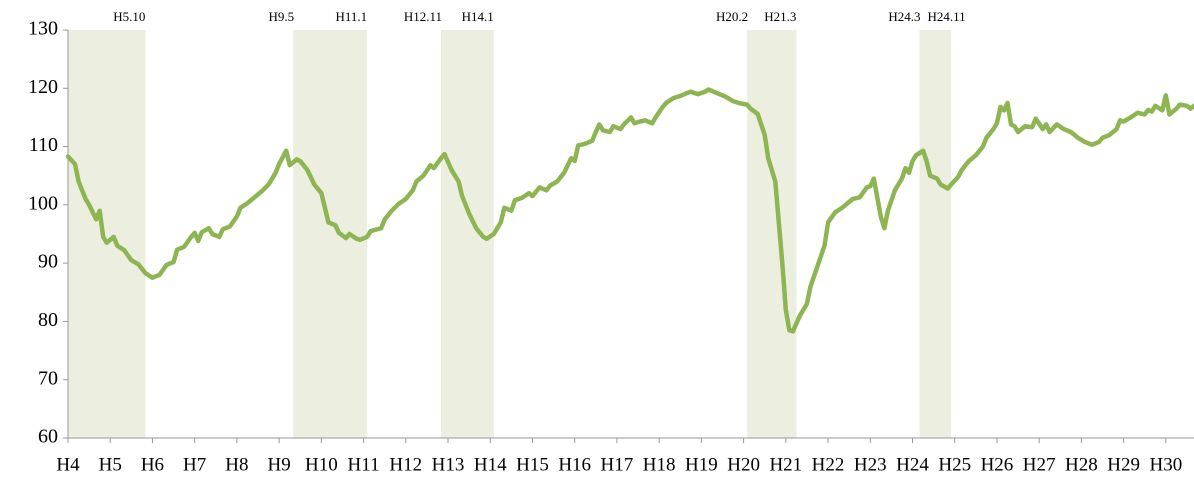 Image resolution: width=1194 pixels, height=482 pixels. Describe the element at coordinates (279, 464) in the screenshot. I see `x-tick-label: H9` at that location.